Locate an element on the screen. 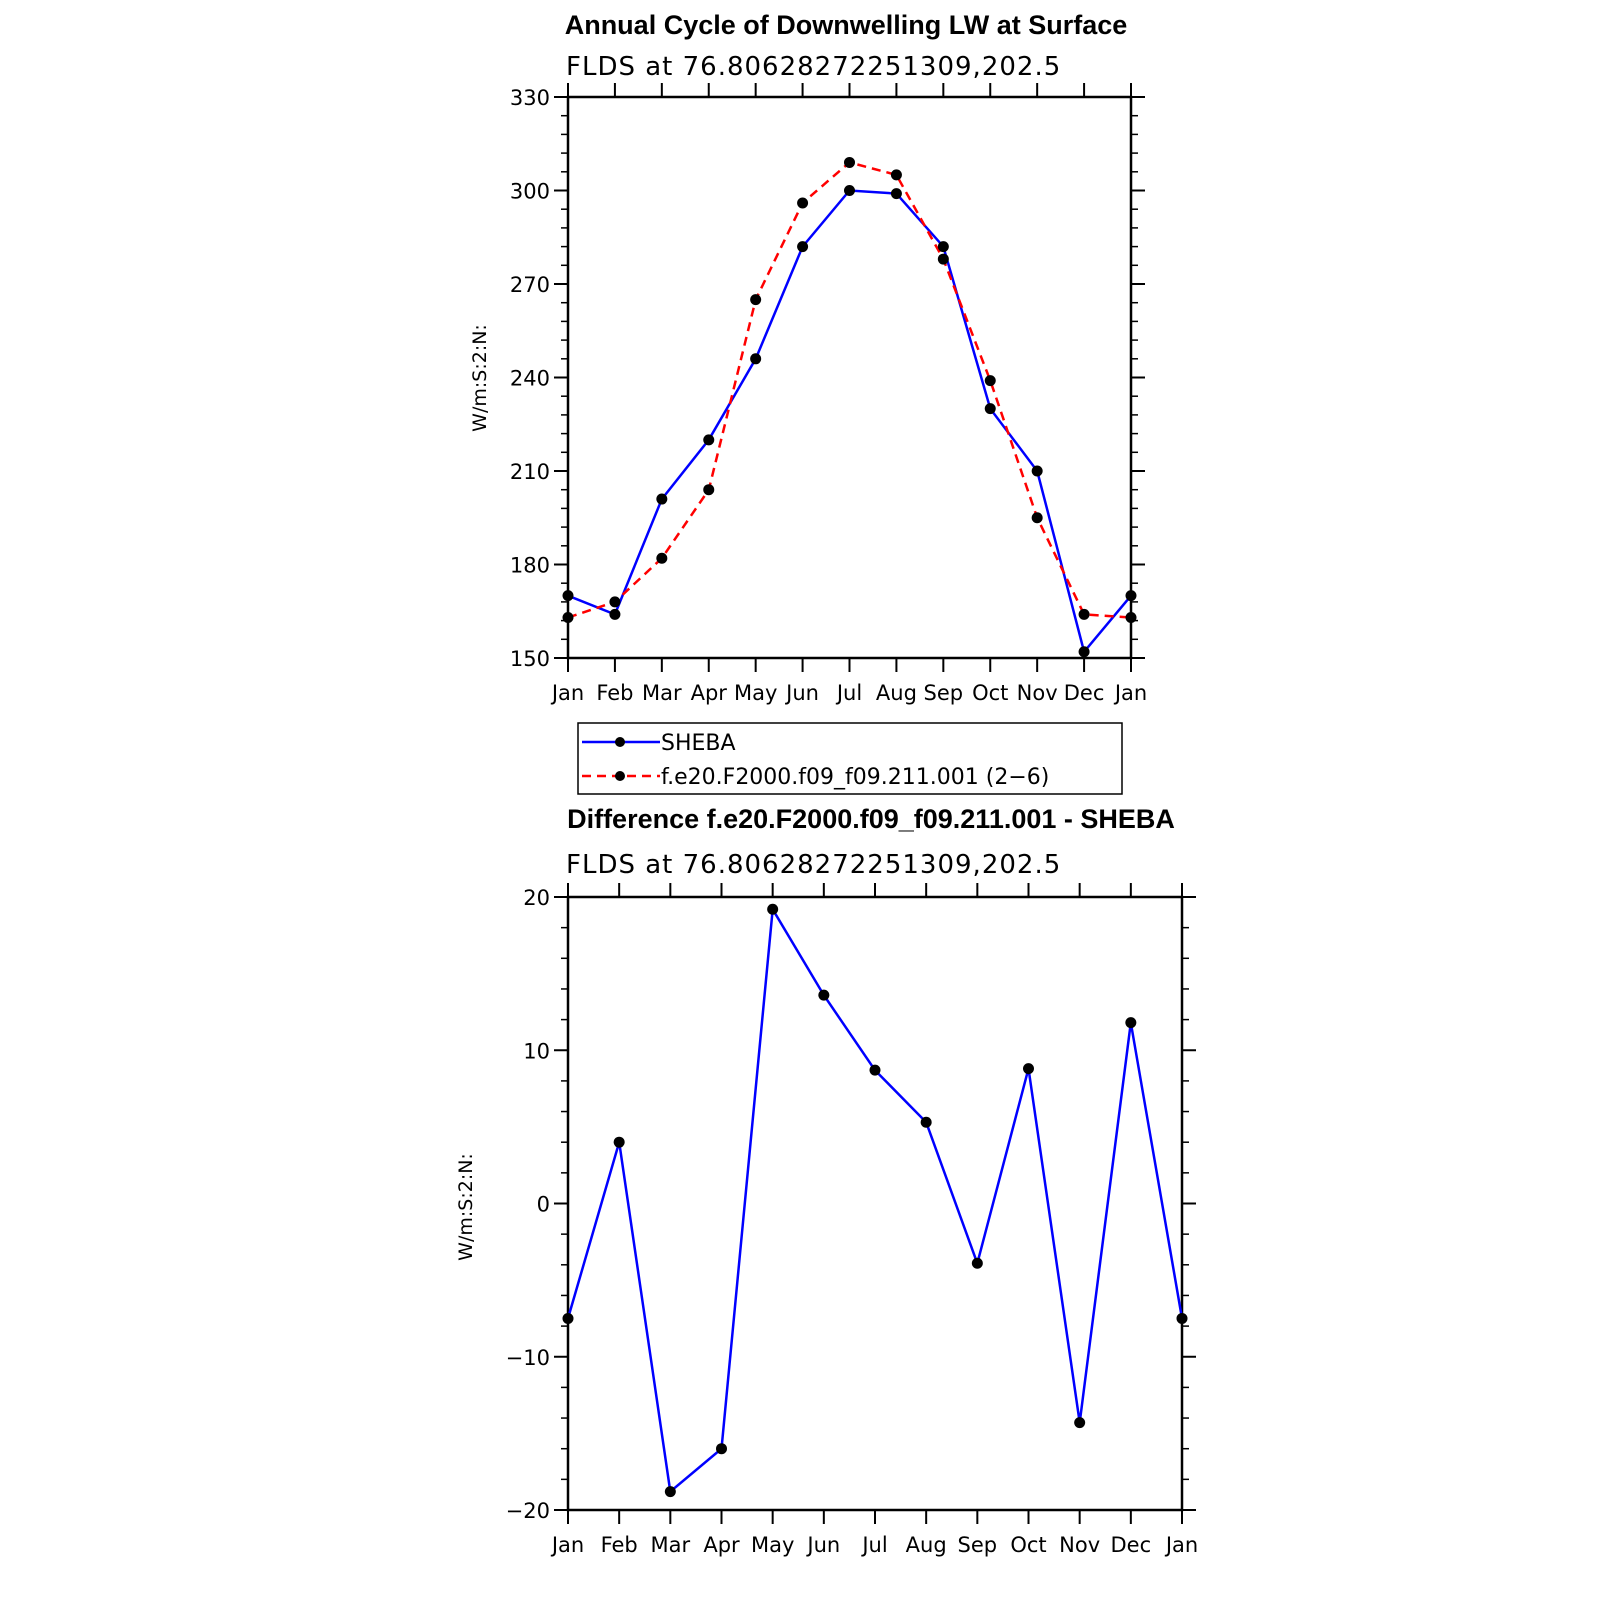 The width and height of the screenshot is (1602, 1602). legend: SHEBA f.e20.F2000.f09_f09.211.001 (2−6) is located at coordinates (850, 758).